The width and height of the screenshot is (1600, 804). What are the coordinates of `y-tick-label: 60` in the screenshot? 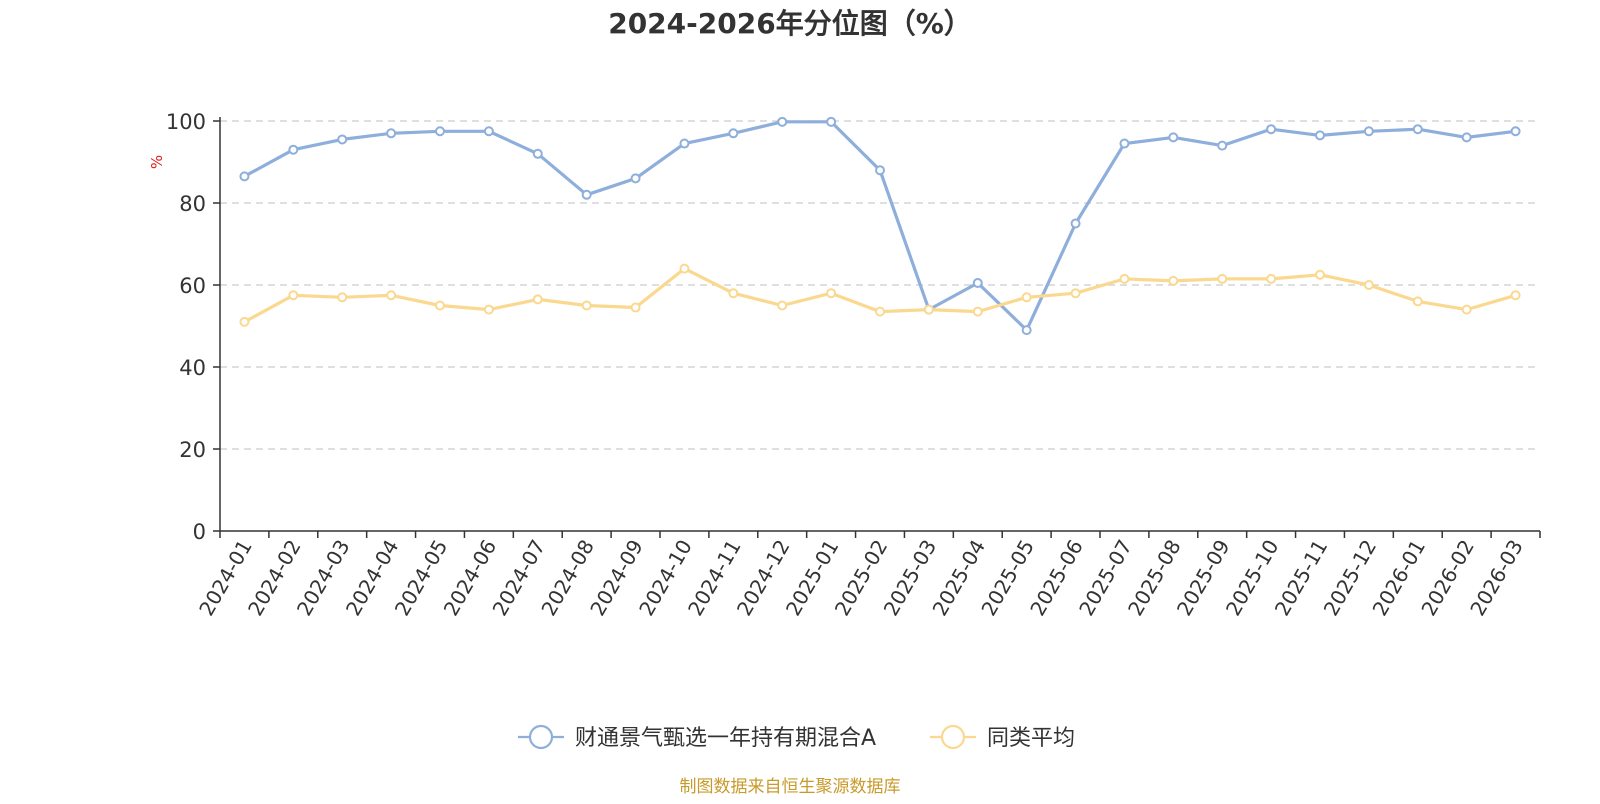 It's located at (192, 286).